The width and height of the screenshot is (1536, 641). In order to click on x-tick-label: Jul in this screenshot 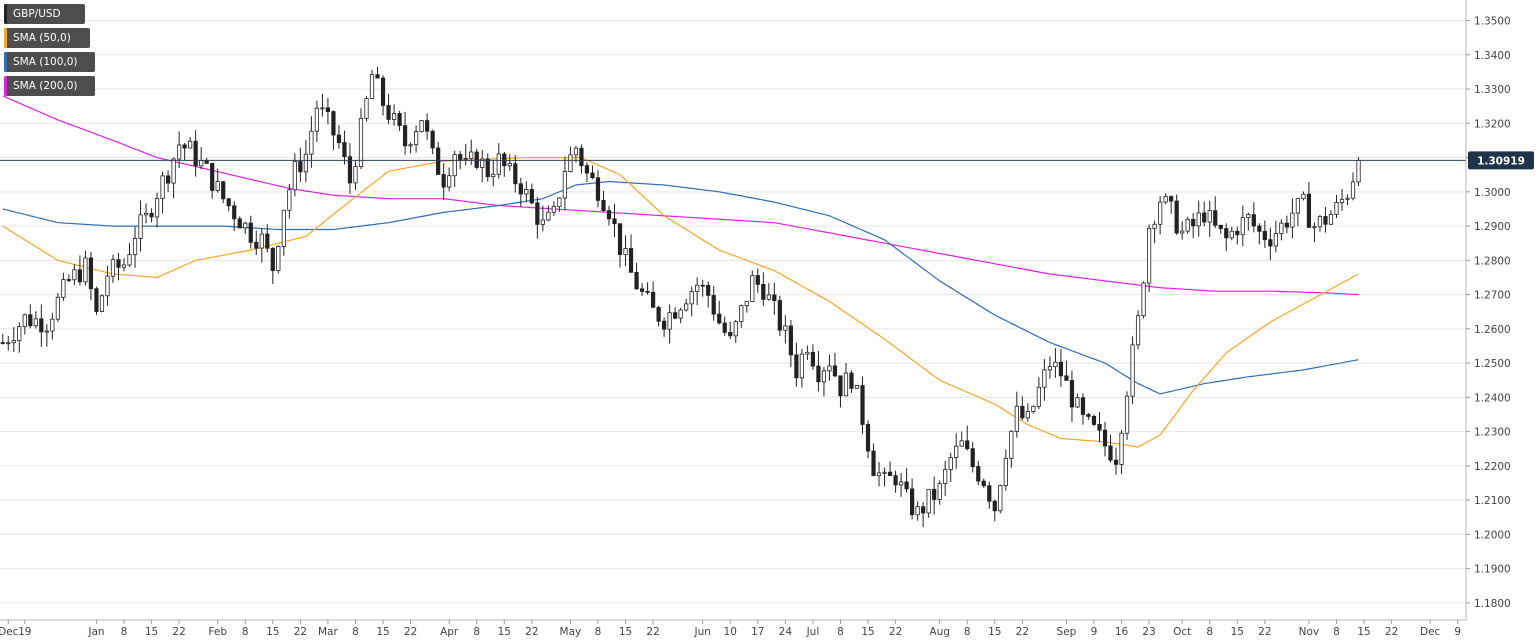, I will do `click(813, 632)`.